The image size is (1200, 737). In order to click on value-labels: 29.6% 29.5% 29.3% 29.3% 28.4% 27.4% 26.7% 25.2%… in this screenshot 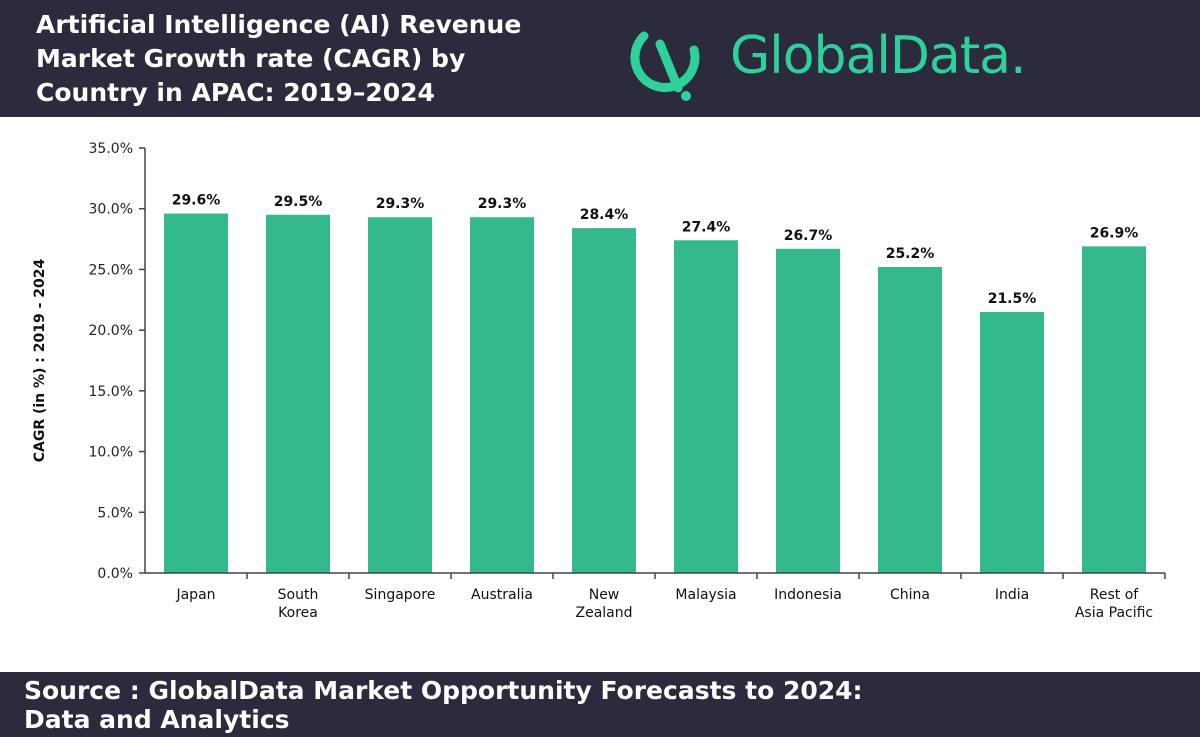, I will do `click(655, 250)`.